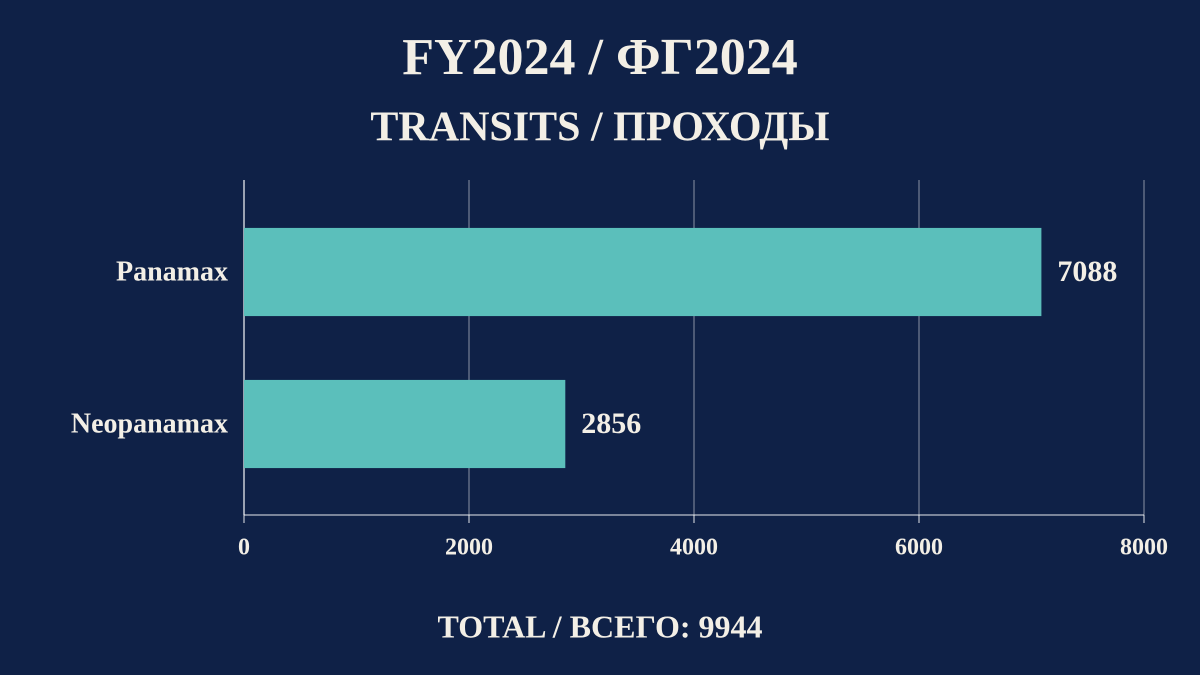 Image resolution: width=1200 pixels, height=675 pixels. Describe the element at coordinates (599, 128) in the screenshot. I see `chart-subtitle: TRANSITS / ПРОХОДЫ` at that location.